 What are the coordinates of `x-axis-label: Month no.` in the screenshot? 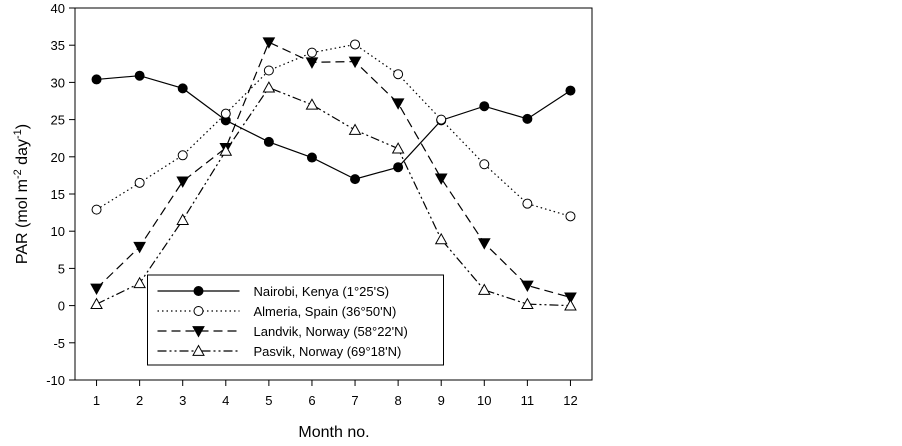 It's located at (333, 432).